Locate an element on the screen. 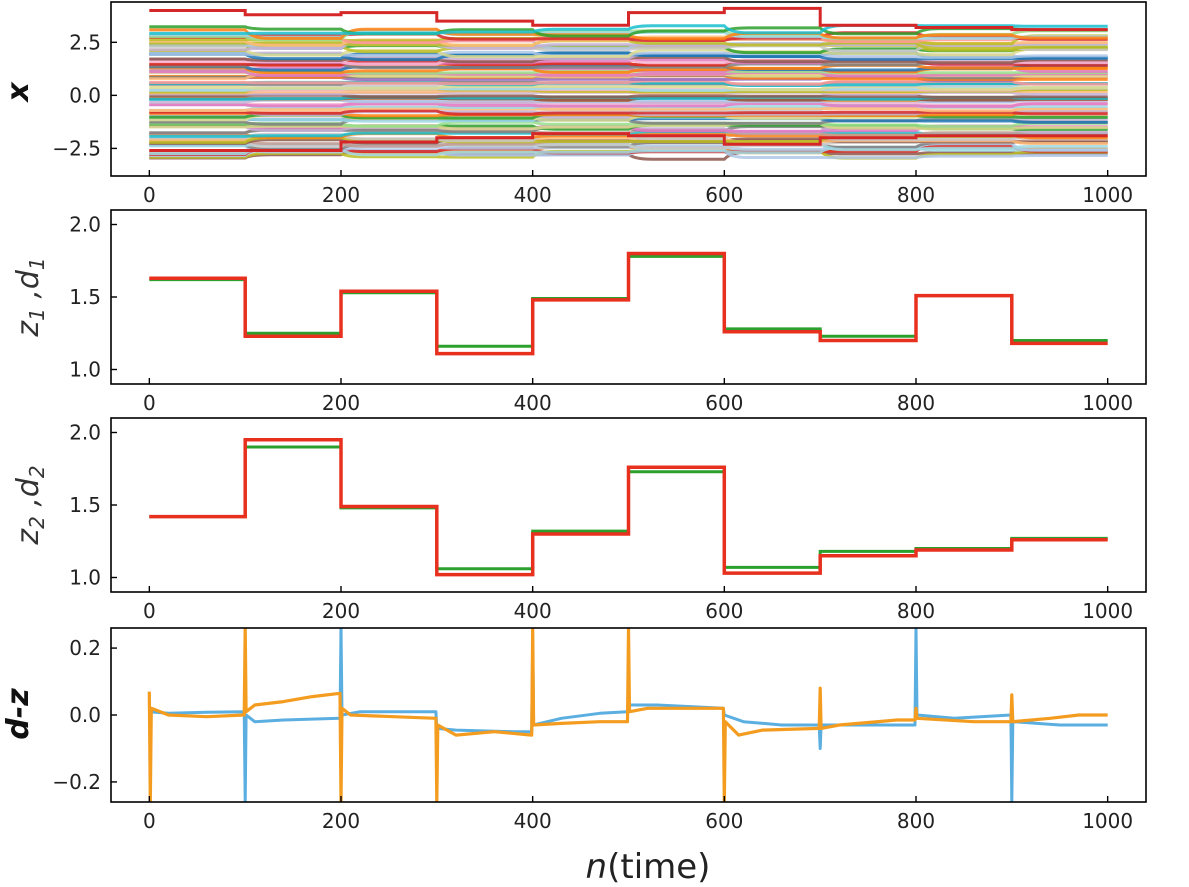  y-tick-label: −2.5 is located at coordinates (76, 148).